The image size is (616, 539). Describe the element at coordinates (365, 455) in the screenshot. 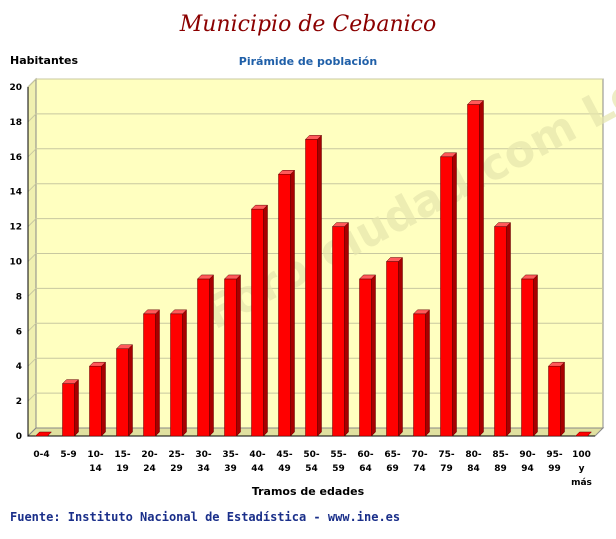

I see `x-tick-label: 60-` at that location.